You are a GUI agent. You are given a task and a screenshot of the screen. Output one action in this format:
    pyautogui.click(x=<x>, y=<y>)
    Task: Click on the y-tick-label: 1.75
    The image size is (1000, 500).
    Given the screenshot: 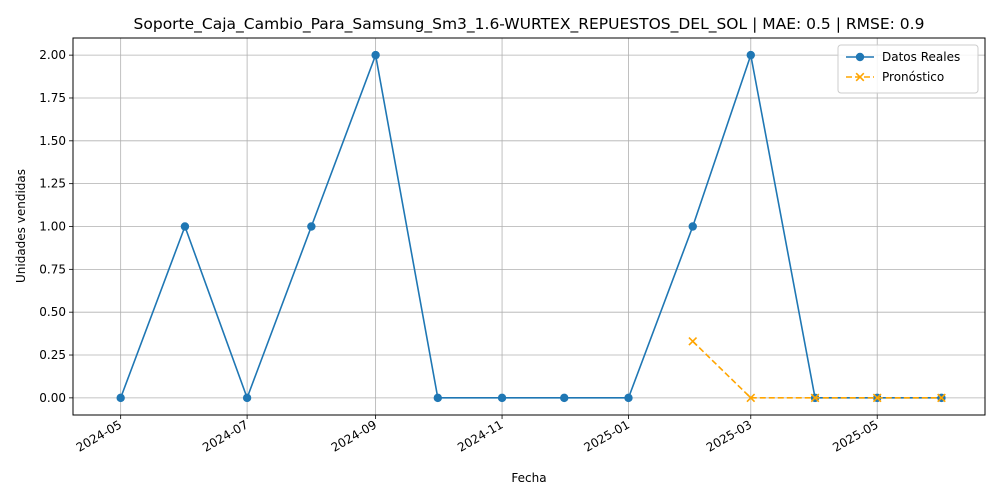 What is the action you would take?
    pyautogui.click(x=52, y=98)
    